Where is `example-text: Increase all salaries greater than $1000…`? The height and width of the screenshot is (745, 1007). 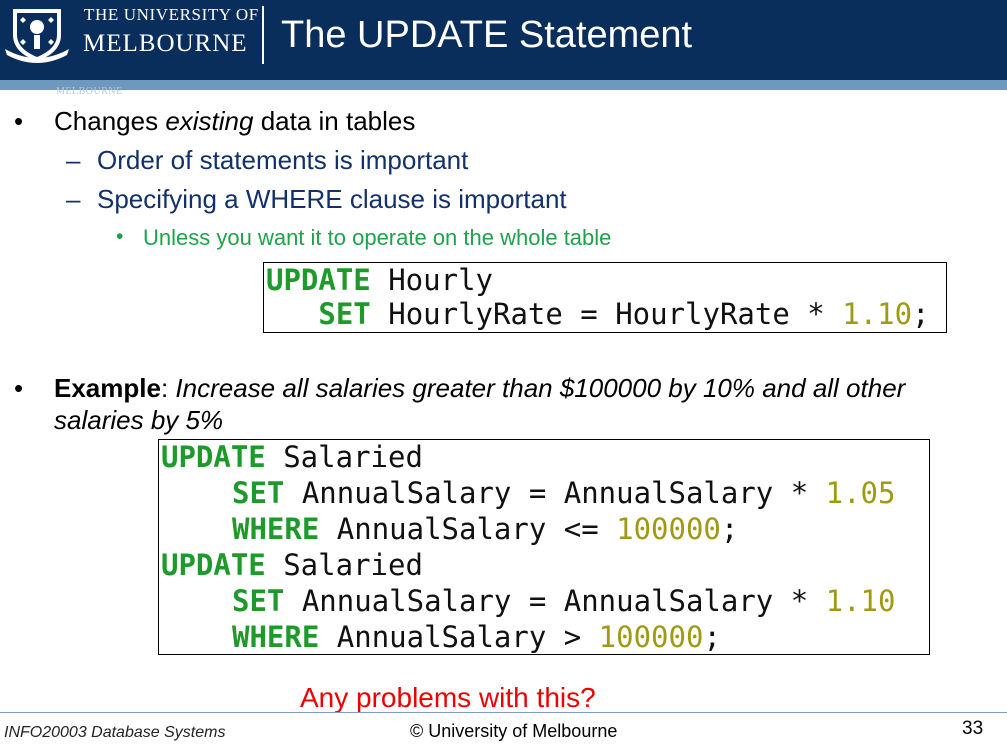
example-text: Increase all salaries greater than $1000… is located at coordinates (540, 388).